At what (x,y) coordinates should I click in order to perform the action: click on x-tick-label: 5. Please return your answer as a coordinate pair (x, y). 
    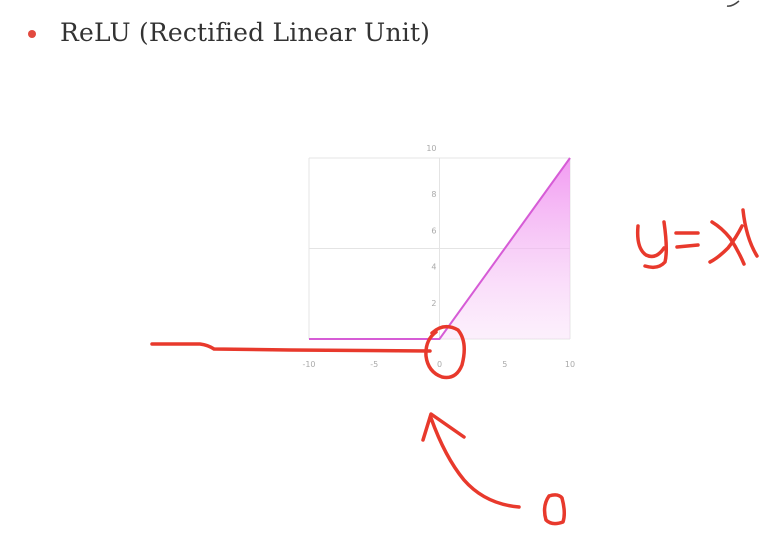
    Looking at the image, I should click on (504, 364).